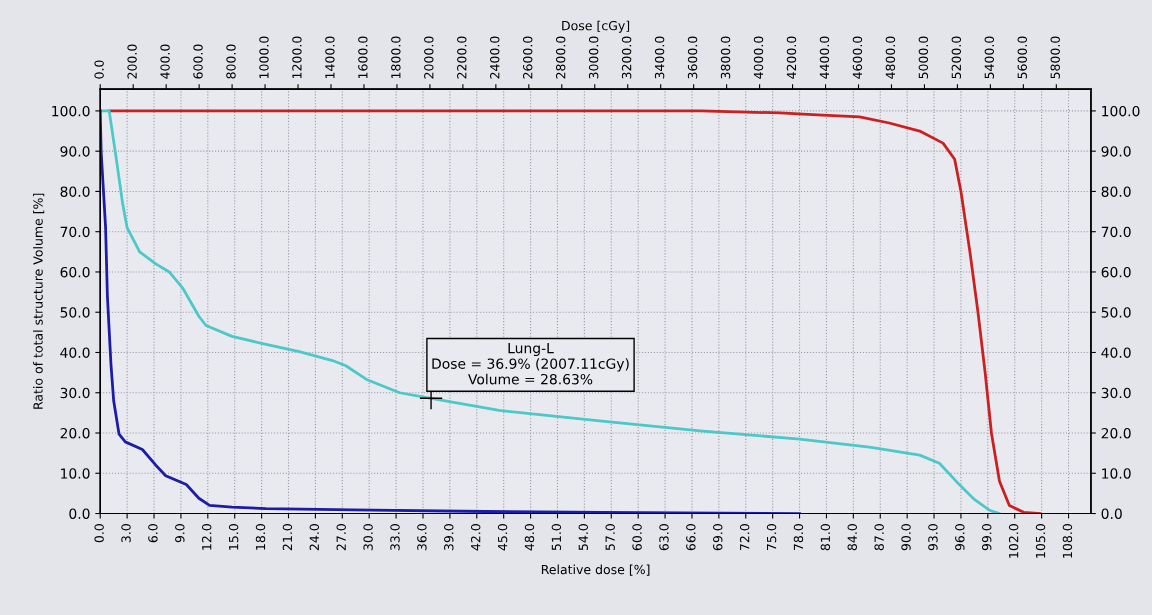  I want to click on x-tick-label: 105.0, so click(1040, 541).